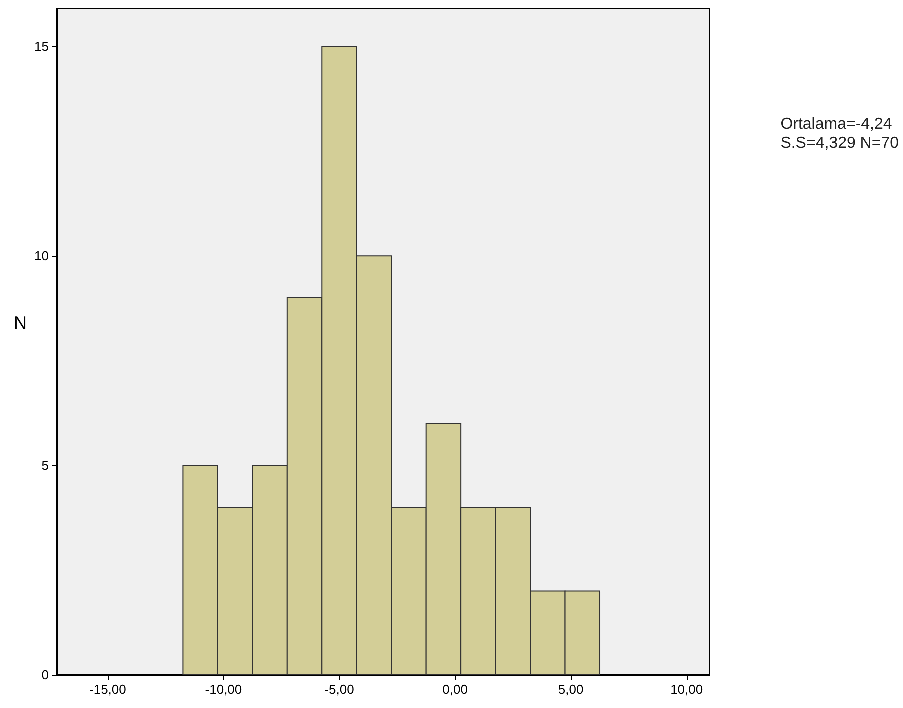 The height and width of the screenshot is (708, 903). I want to click on y-tick-label: 10, so click(41, 256).